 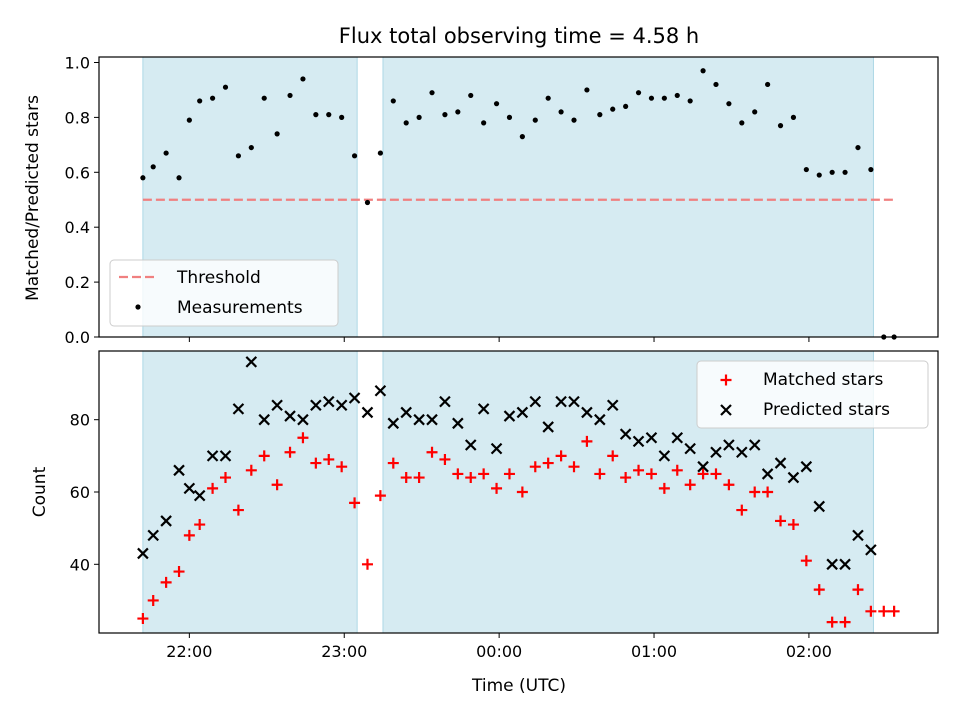 What do you see at coordinates (726, 410) in the screenshot?
I see `legend-predicted-swatch` at bounding box center [726, 410].